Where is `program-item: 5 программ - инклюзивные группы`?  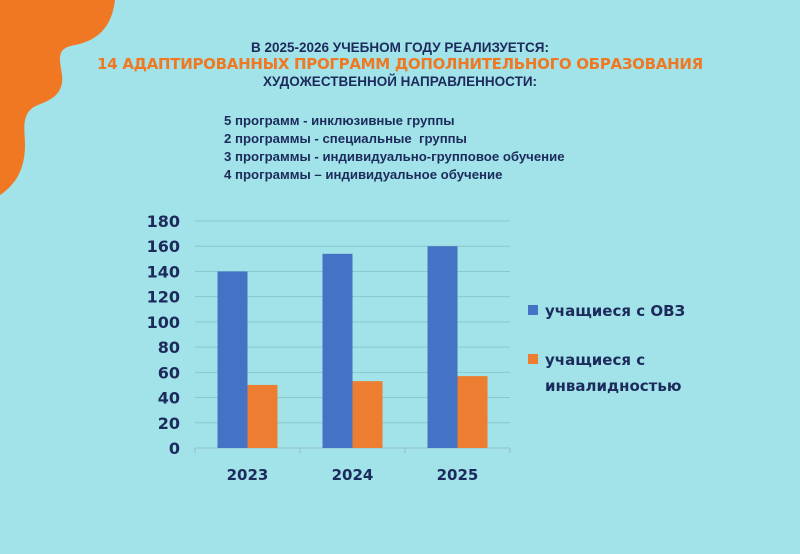 program-item: 5 программ - инклюзивные группы is located at coordinates (339, 120).